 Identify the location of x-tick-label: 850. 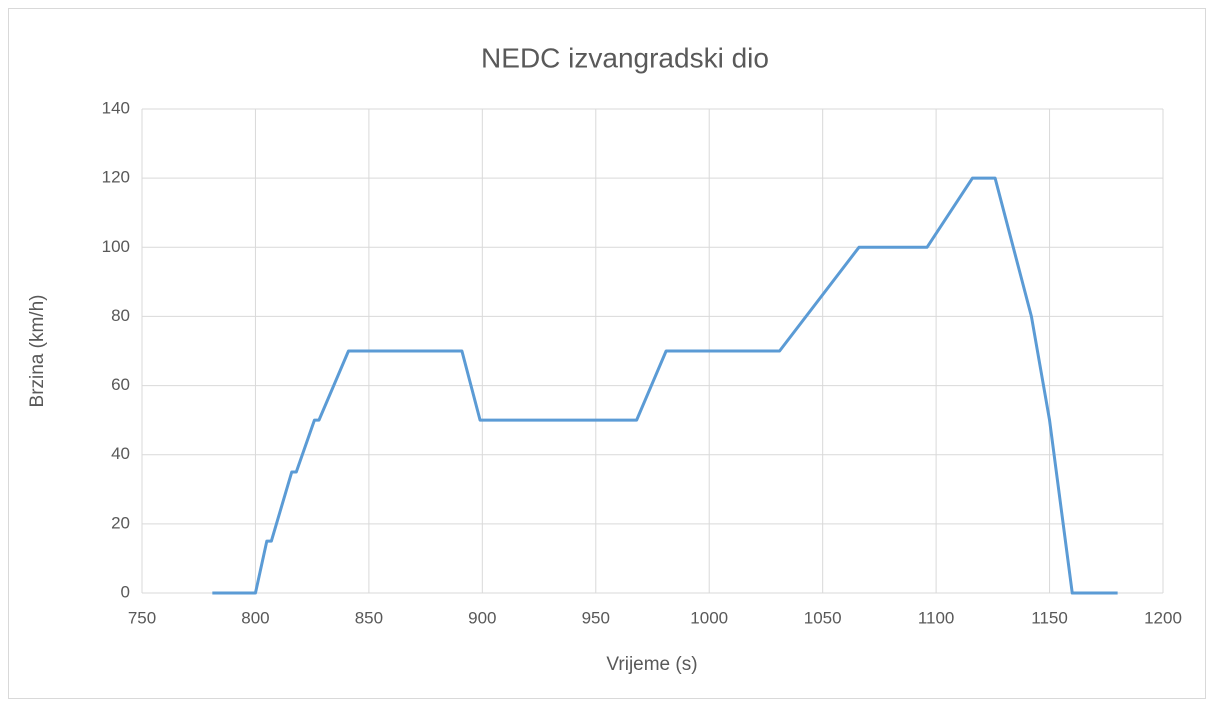
(369, 617).